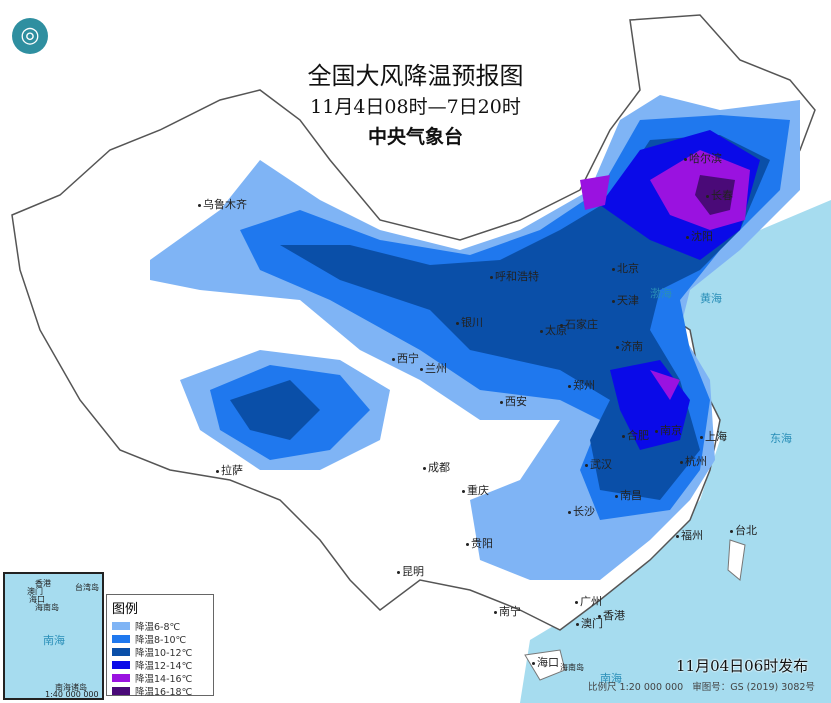 The width and height of the screenshot is (831, 703). What do you see at coordinates (781, 438) in the screenshot?
I see `sea-label: 东海` at bounding box center [781, 438].